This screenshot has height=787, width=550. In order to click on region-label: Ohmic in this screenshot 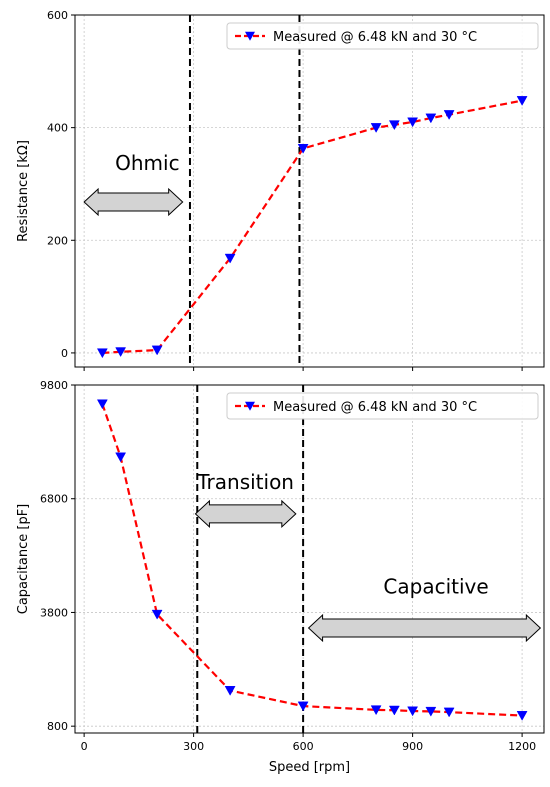, I will do `click(147, 163)`.